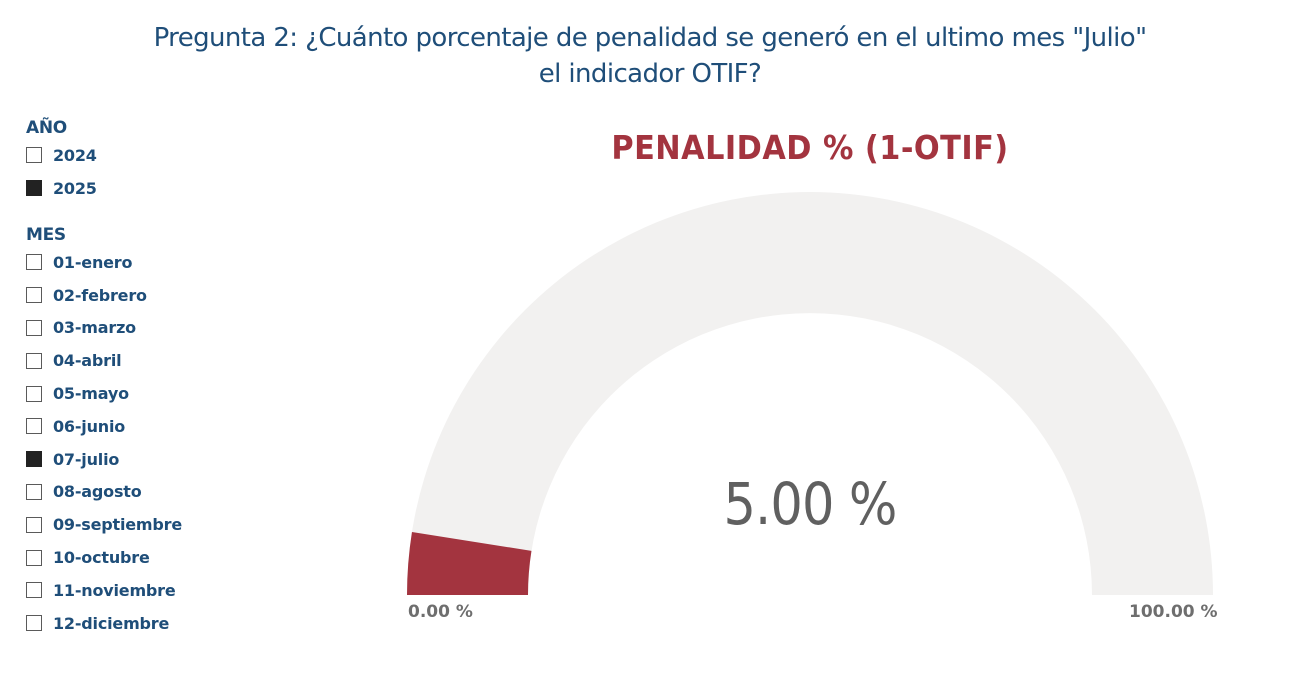  I want to click on slicer-item-label: 11-noviembre, so click(114, 590).